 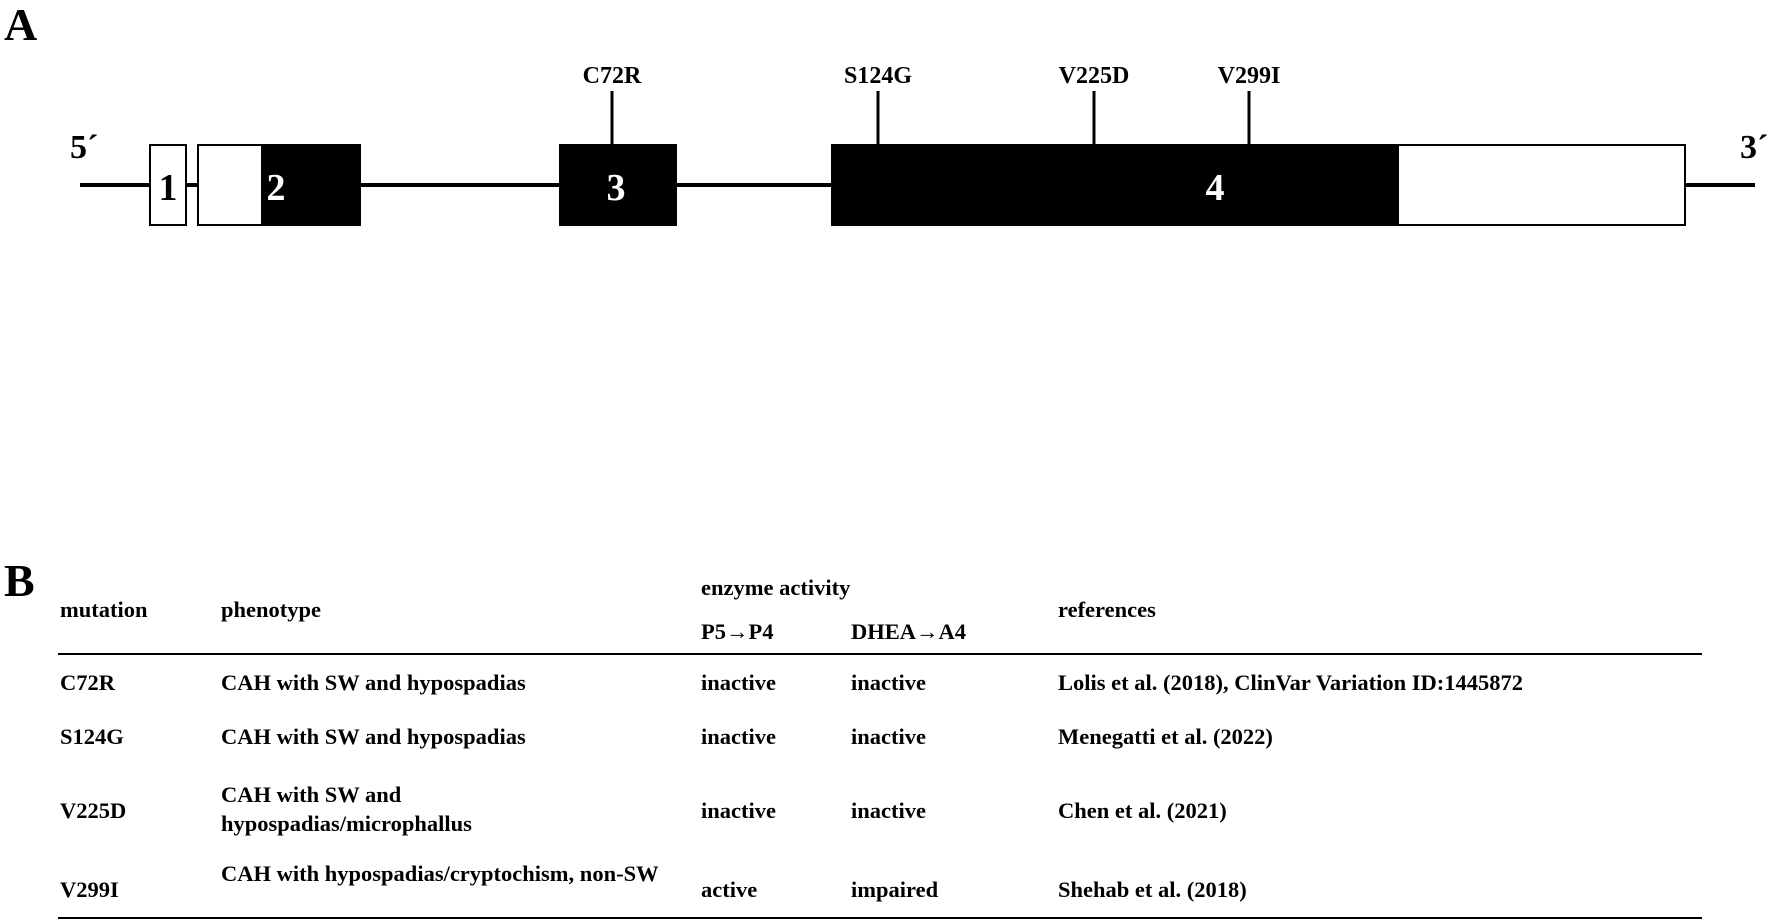 I want to click on table-row-4-p5-p4: active, so click(x=729, y=889).